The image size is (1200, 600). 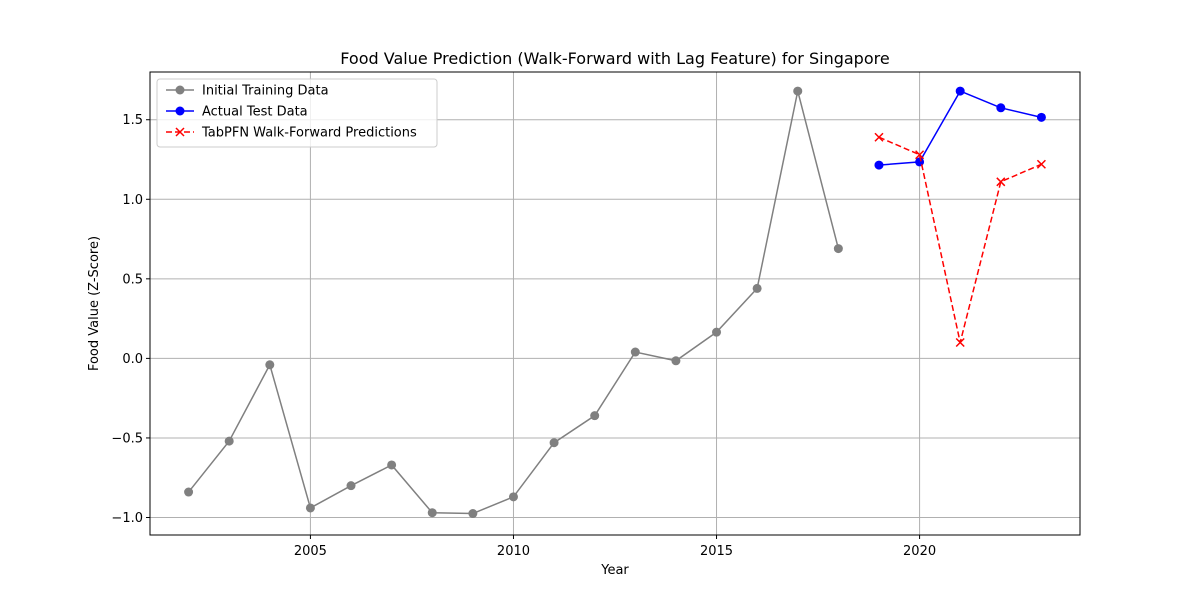 What do you see at coordinates (513, 551) in the screenshot?
I see `x-tick-label: 2010` at bounding box center [513, 551].